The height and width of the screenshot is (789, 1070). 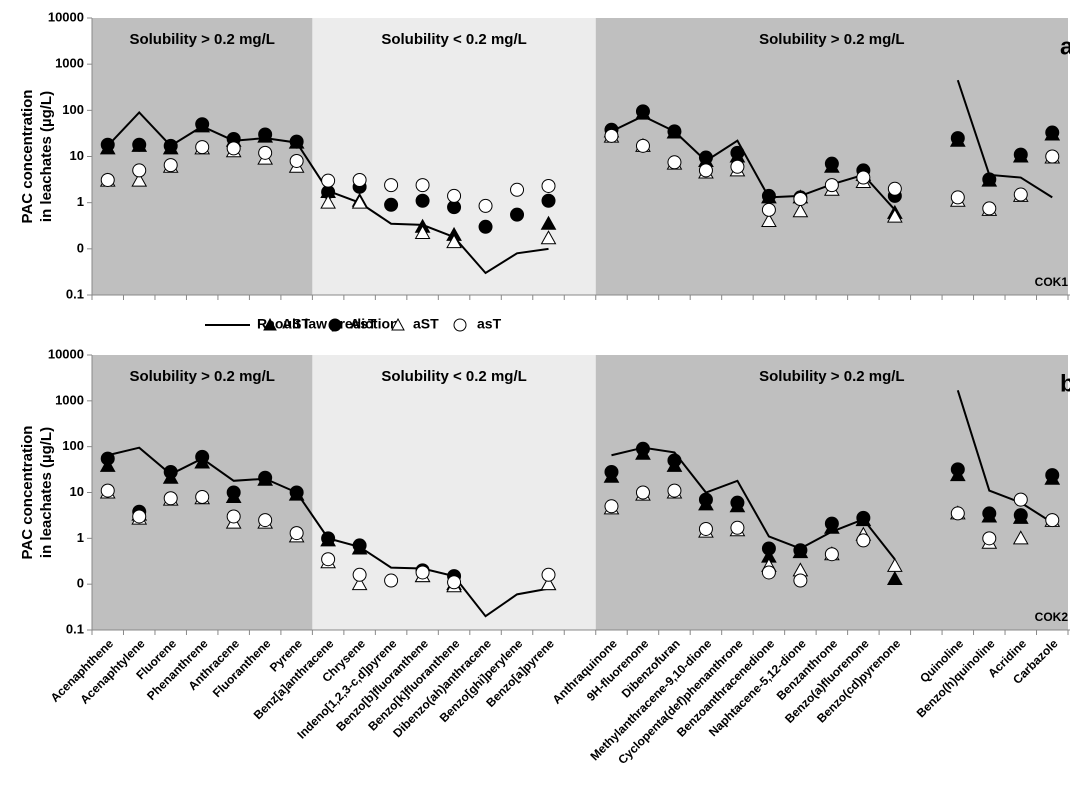 What do you see at coordinates (296, 324) in the screenshot?
I see `legend-label: AST` at bounding box center [296, 324].